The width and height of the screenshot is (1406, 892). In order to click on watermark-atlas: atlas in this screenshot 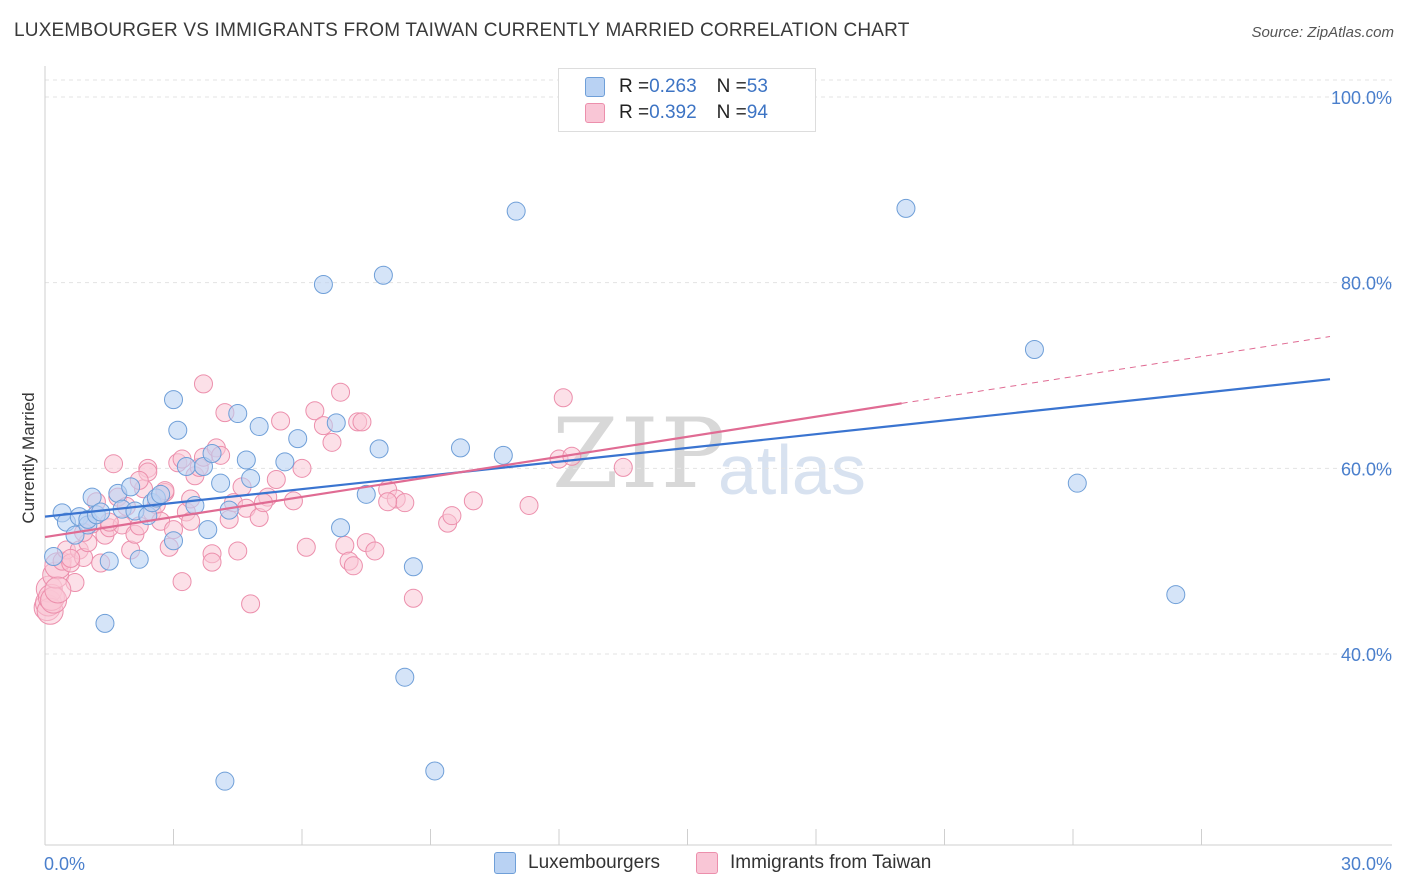, I will do `click(792, 470)`.